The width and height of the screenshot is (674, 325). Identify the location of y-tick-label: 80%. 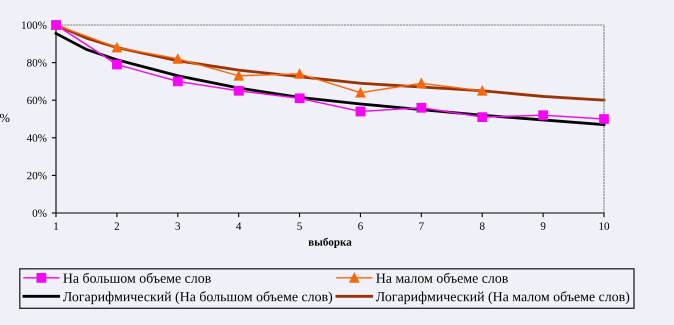
(37, 63).